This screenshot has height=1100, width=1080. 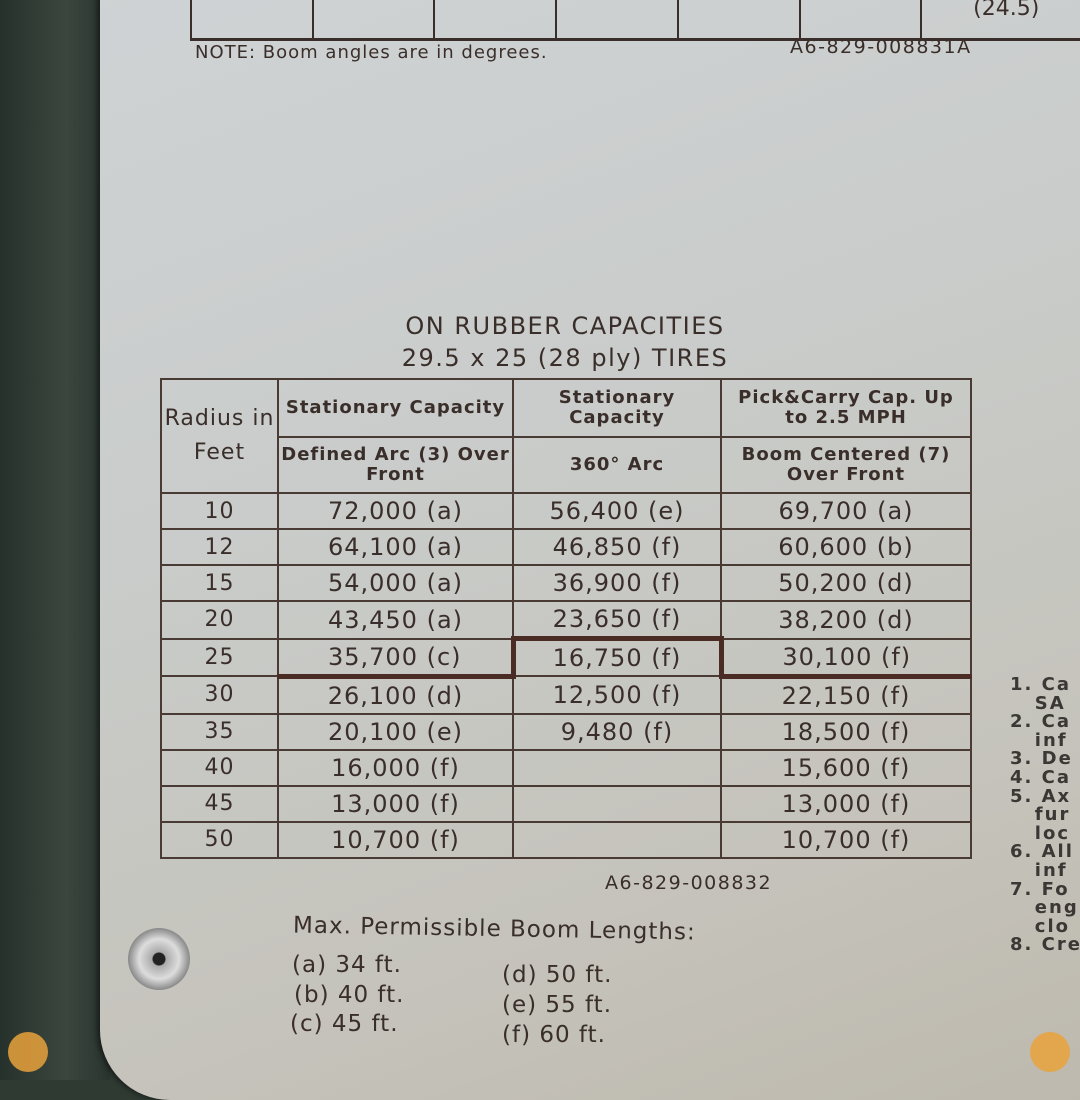 I want to click on table-row: 20 43,450 (a) 23,650 (f) 38,200 (d), so click(x=566, y=620).